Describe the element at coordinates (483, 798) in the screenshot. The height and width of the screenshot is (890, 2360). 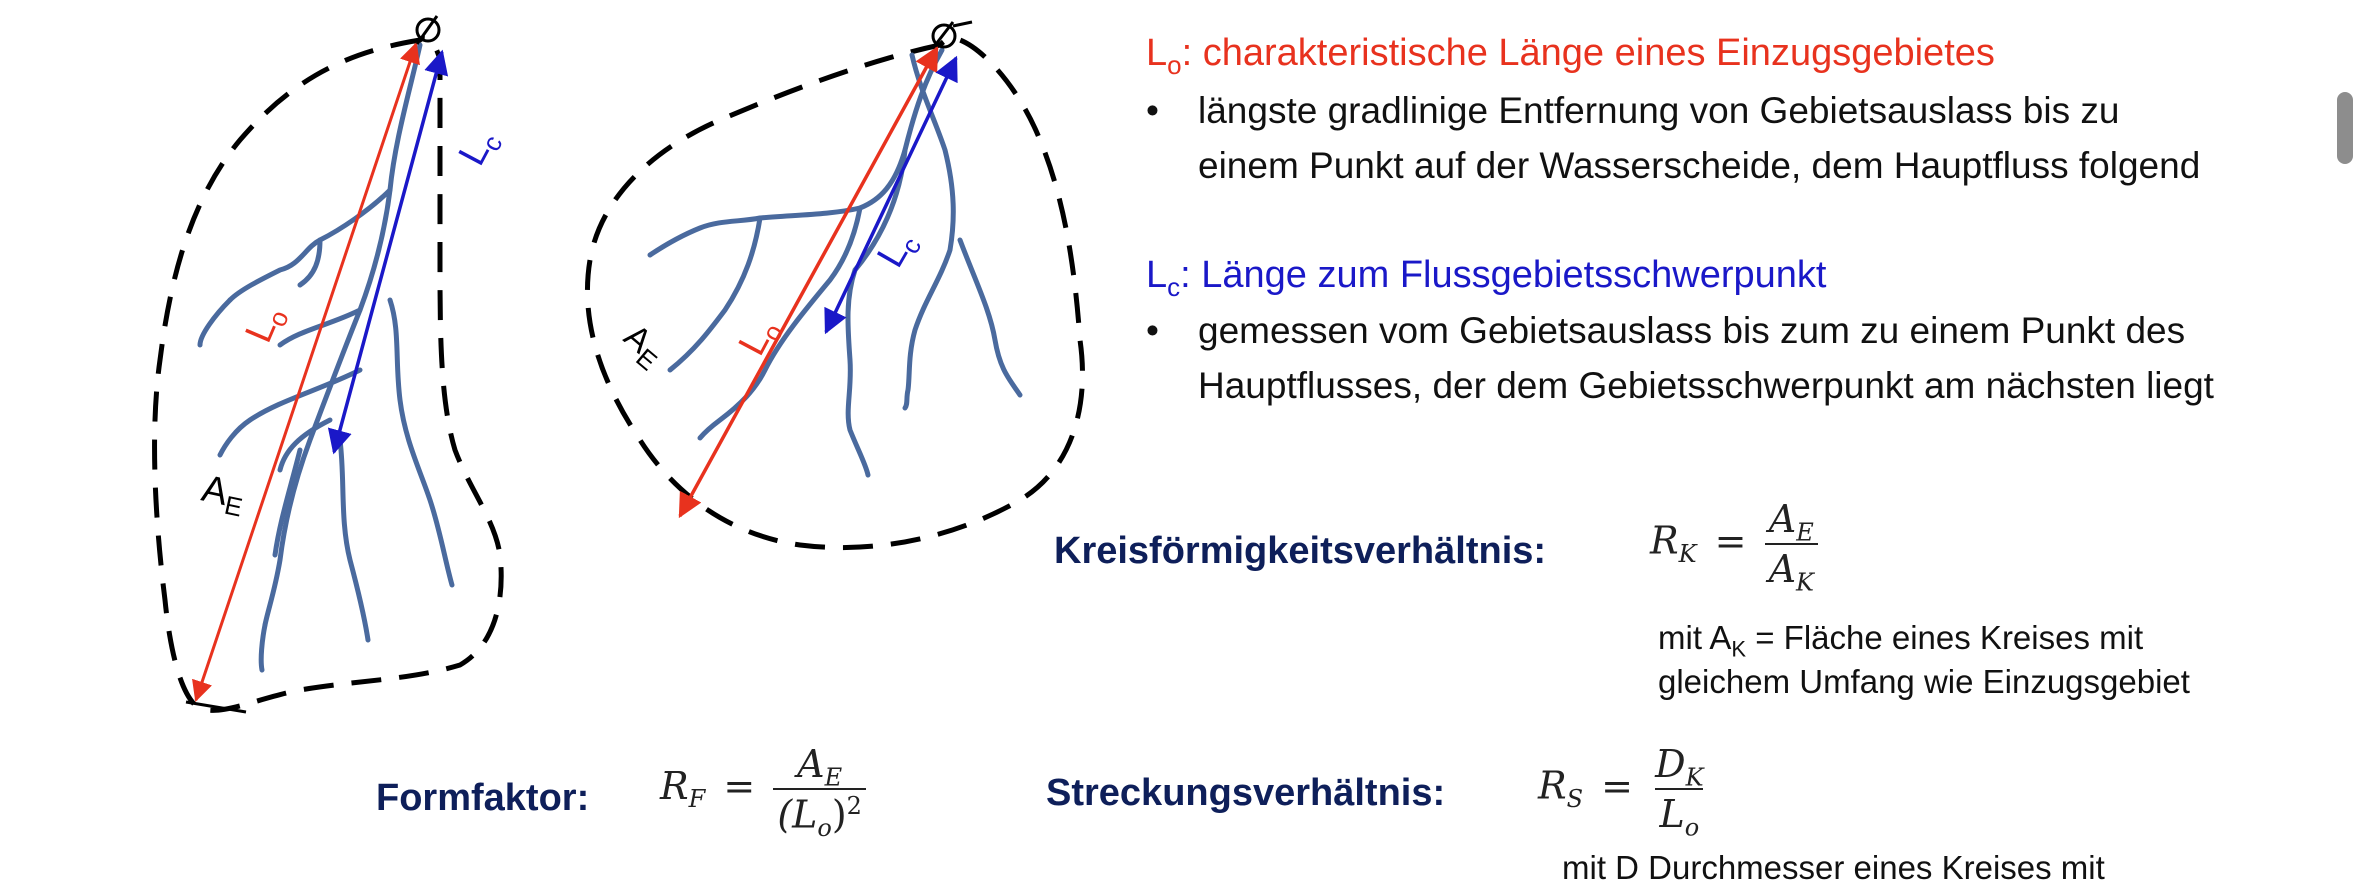
I see `form-label: Formfaktor:` at that location.